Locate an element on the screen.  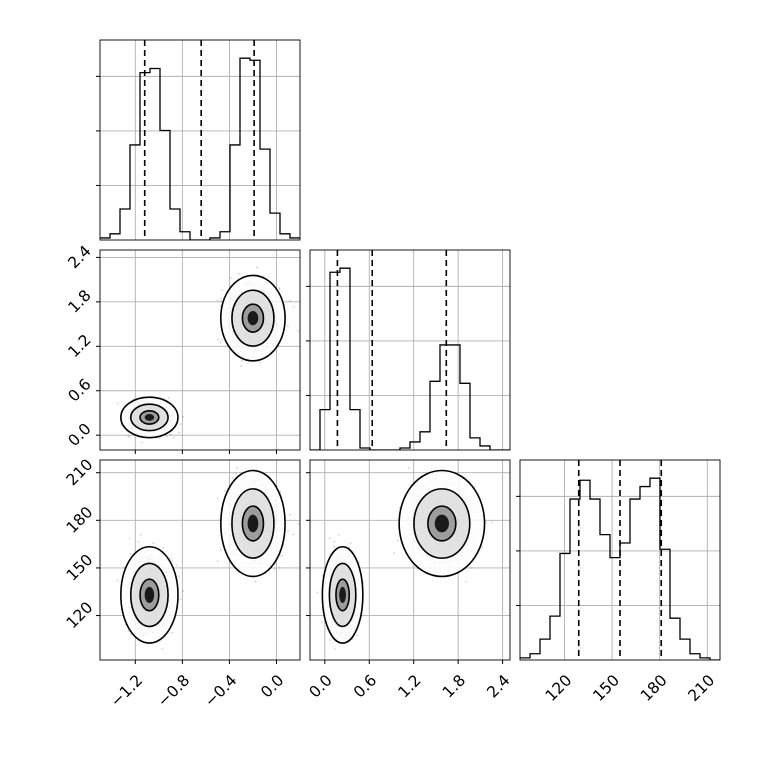
scatter-panel-1-0: 0.0 0.6 1.2 1.8 2.4 is located at coordinates (183, 348).